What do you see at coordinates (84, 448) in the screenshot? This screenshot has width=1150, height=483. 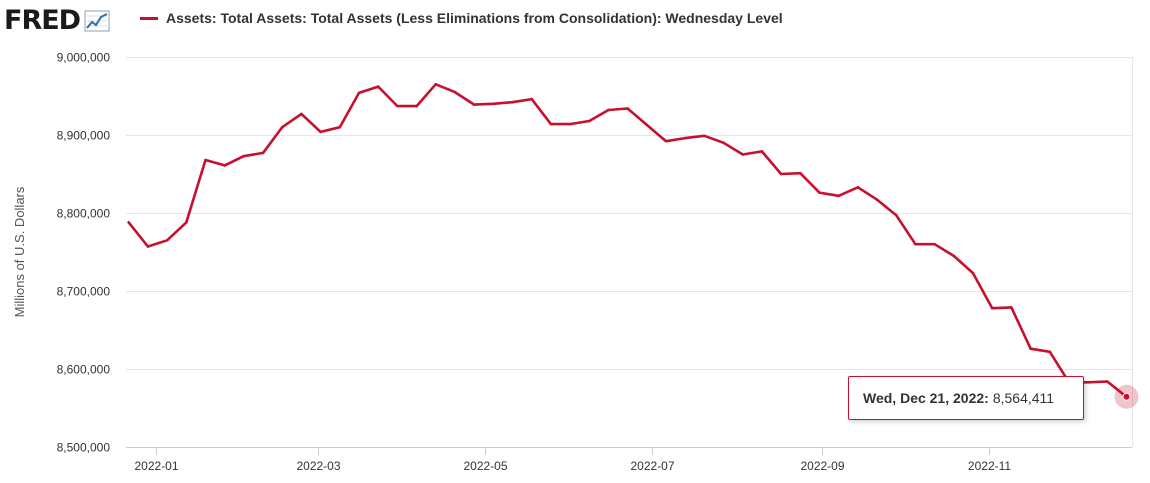 I see `y-tick-label: 8,500,000` at bounding box center [84, 448].